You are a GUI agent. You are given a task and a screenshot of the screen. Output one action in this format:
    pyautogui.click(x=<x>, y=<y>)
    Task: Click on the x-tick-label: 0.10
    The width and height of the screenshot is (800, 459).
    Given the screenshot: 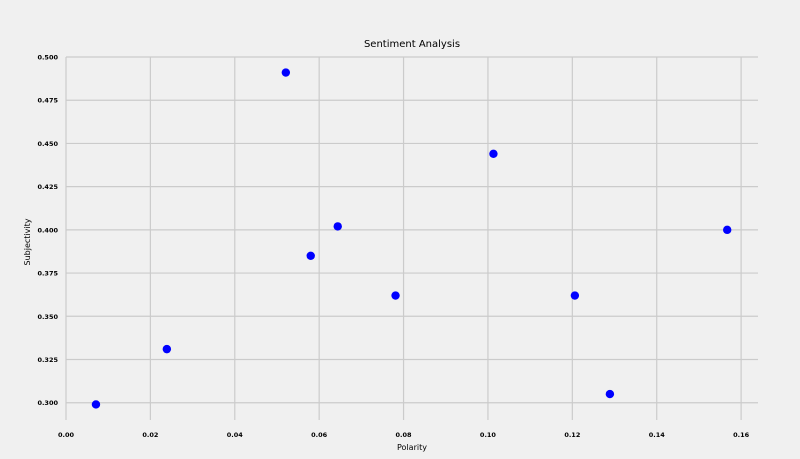 What is the action you would take?
    pyautogui.click(x=488, y=435)
    